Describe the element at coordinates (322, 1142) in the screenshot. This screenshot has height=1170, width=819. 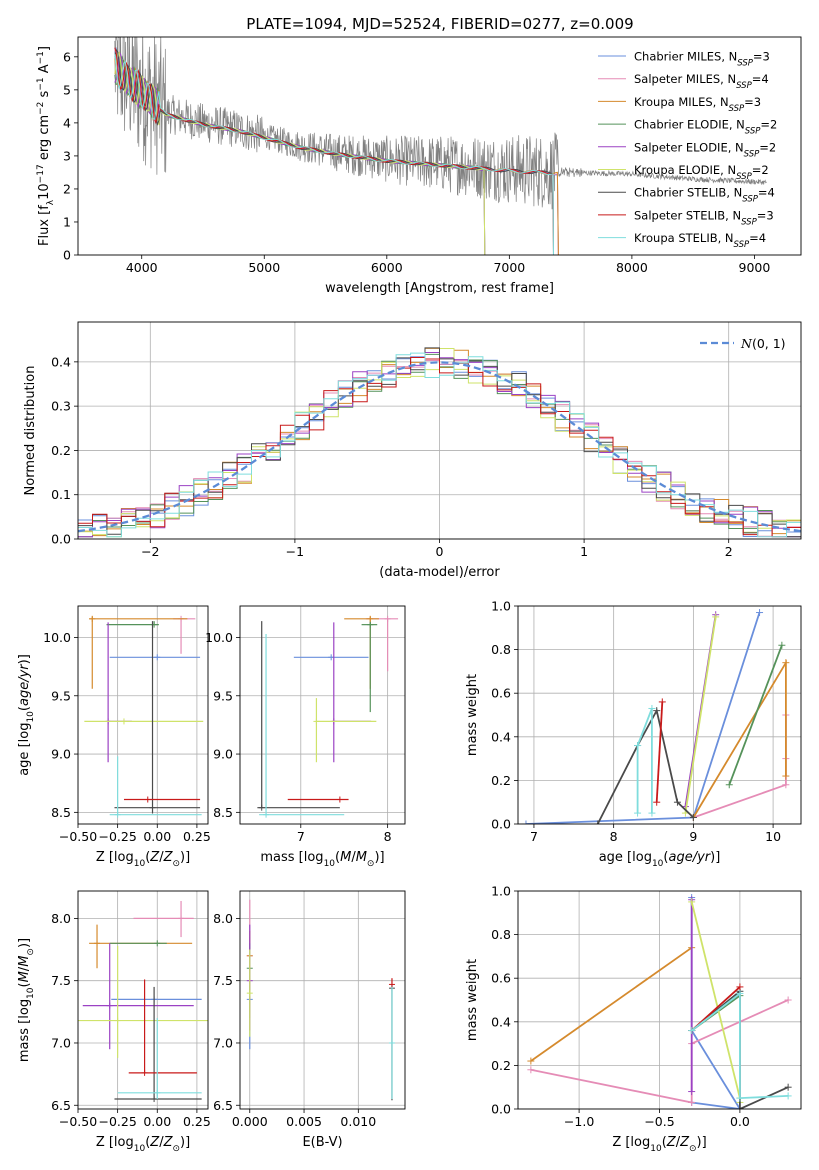
I see `ebv_vs_mass-x-label: E(B-V)` at that location.